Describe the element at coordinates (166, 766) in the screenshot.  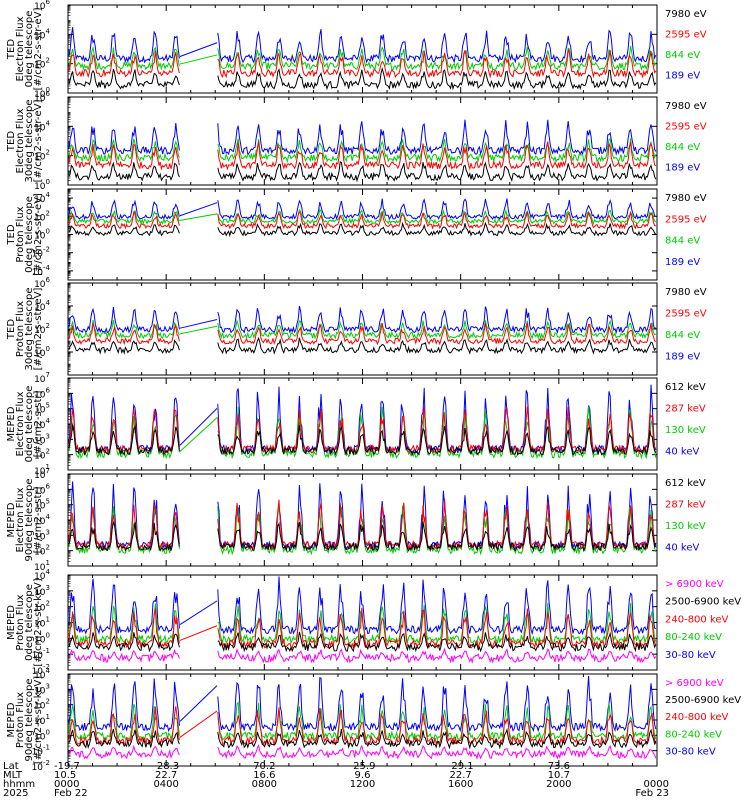
I see `x-column-label: -28.3` at that location.